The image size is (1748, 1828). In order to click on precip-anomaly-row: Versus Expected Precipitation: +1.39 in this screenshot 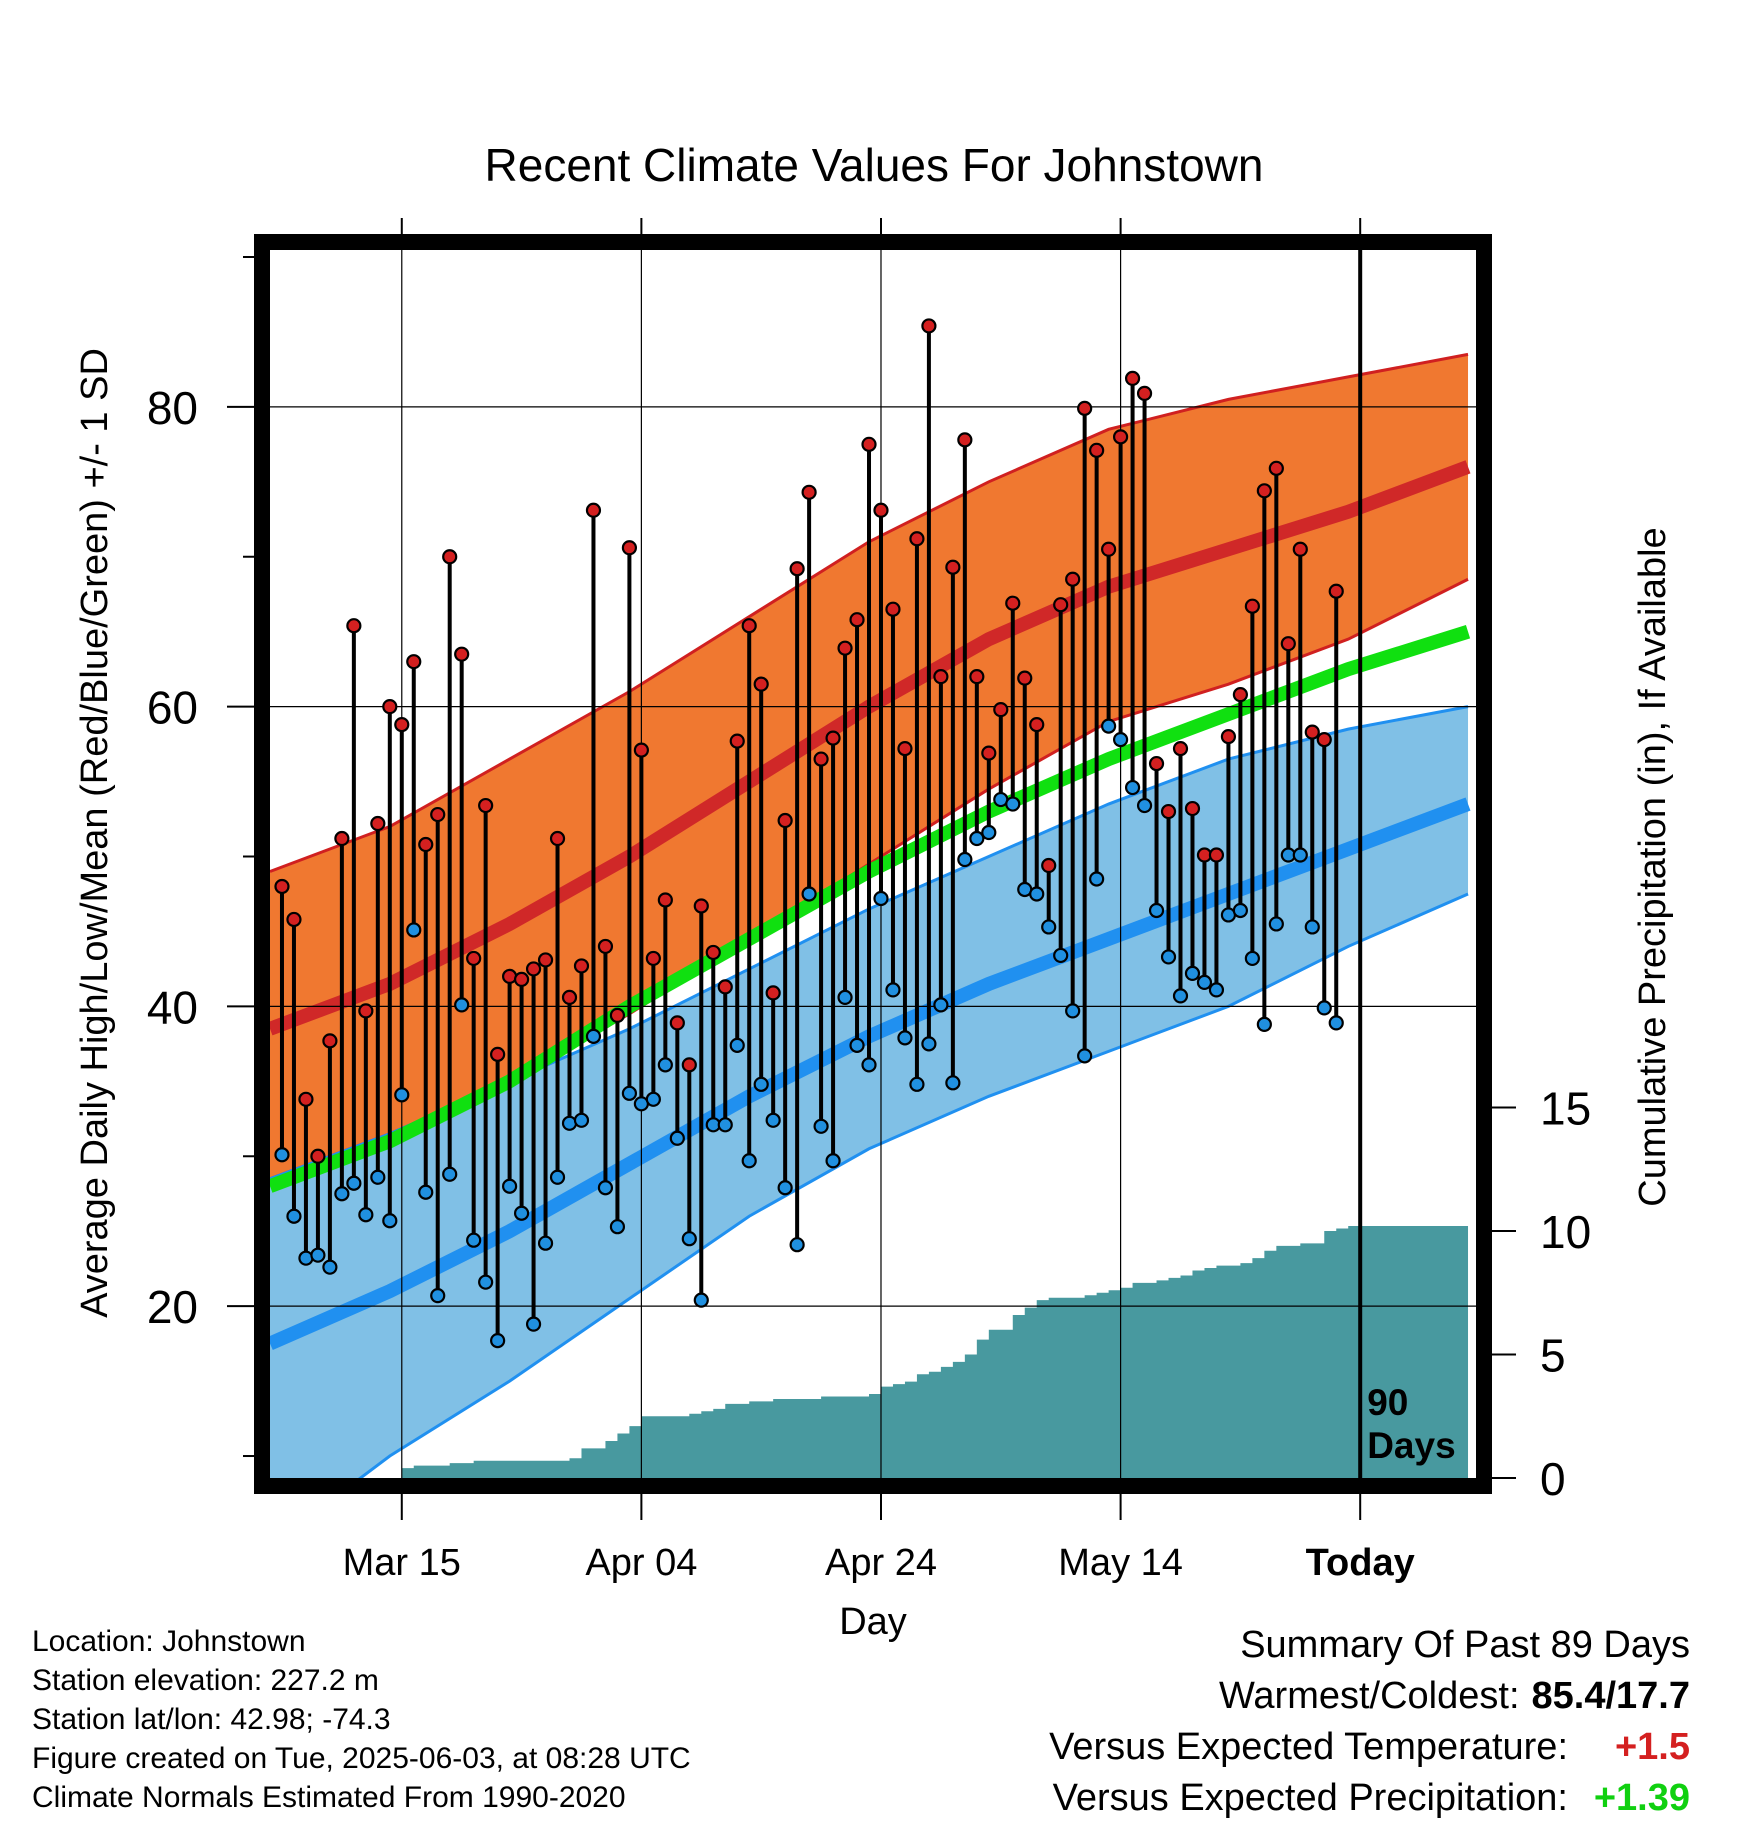, I will do `click(1369, 1798)`.